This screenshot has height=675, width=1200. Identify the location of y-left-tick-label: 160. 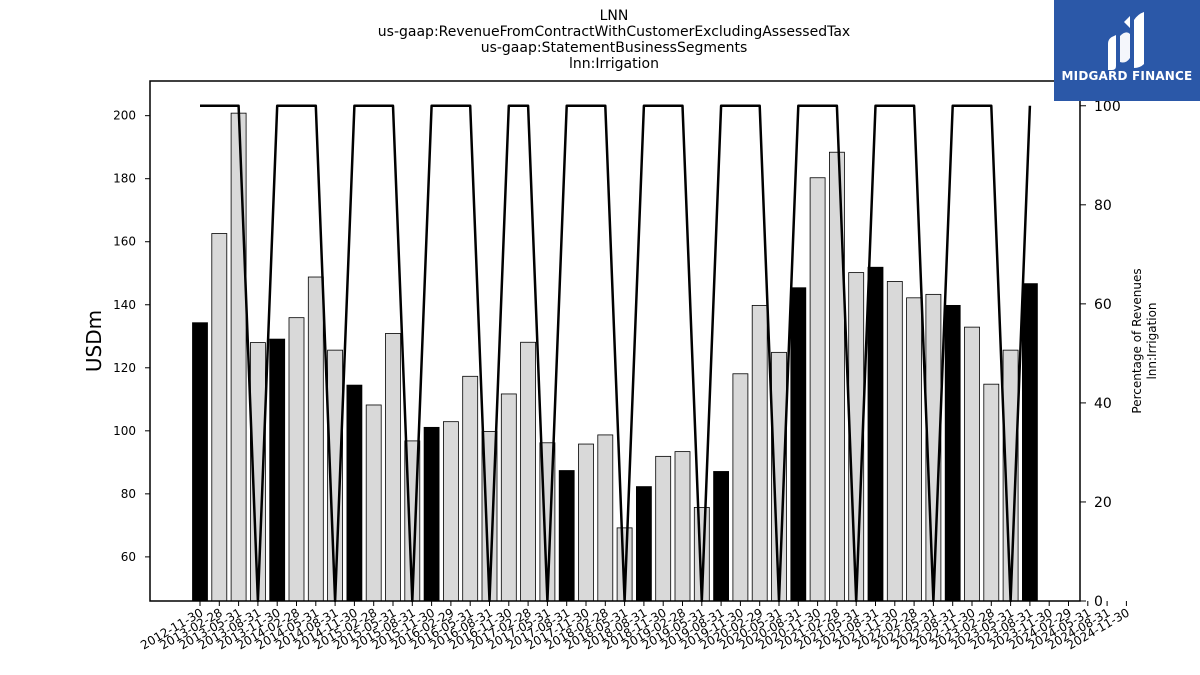
(124, 242).